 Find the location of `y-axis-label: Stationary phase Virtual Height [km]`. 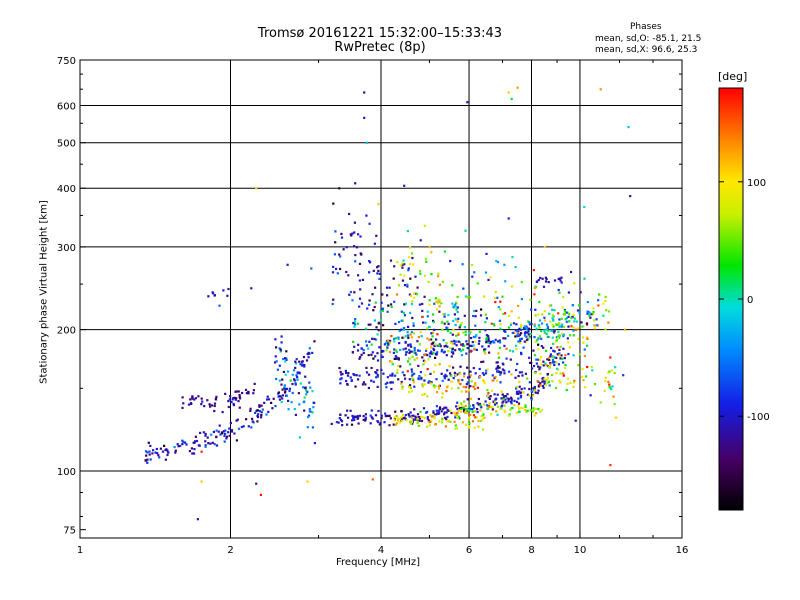

y-axis-label: Stationary phase Virtual Height [km] is located at coordinates (44, 292).